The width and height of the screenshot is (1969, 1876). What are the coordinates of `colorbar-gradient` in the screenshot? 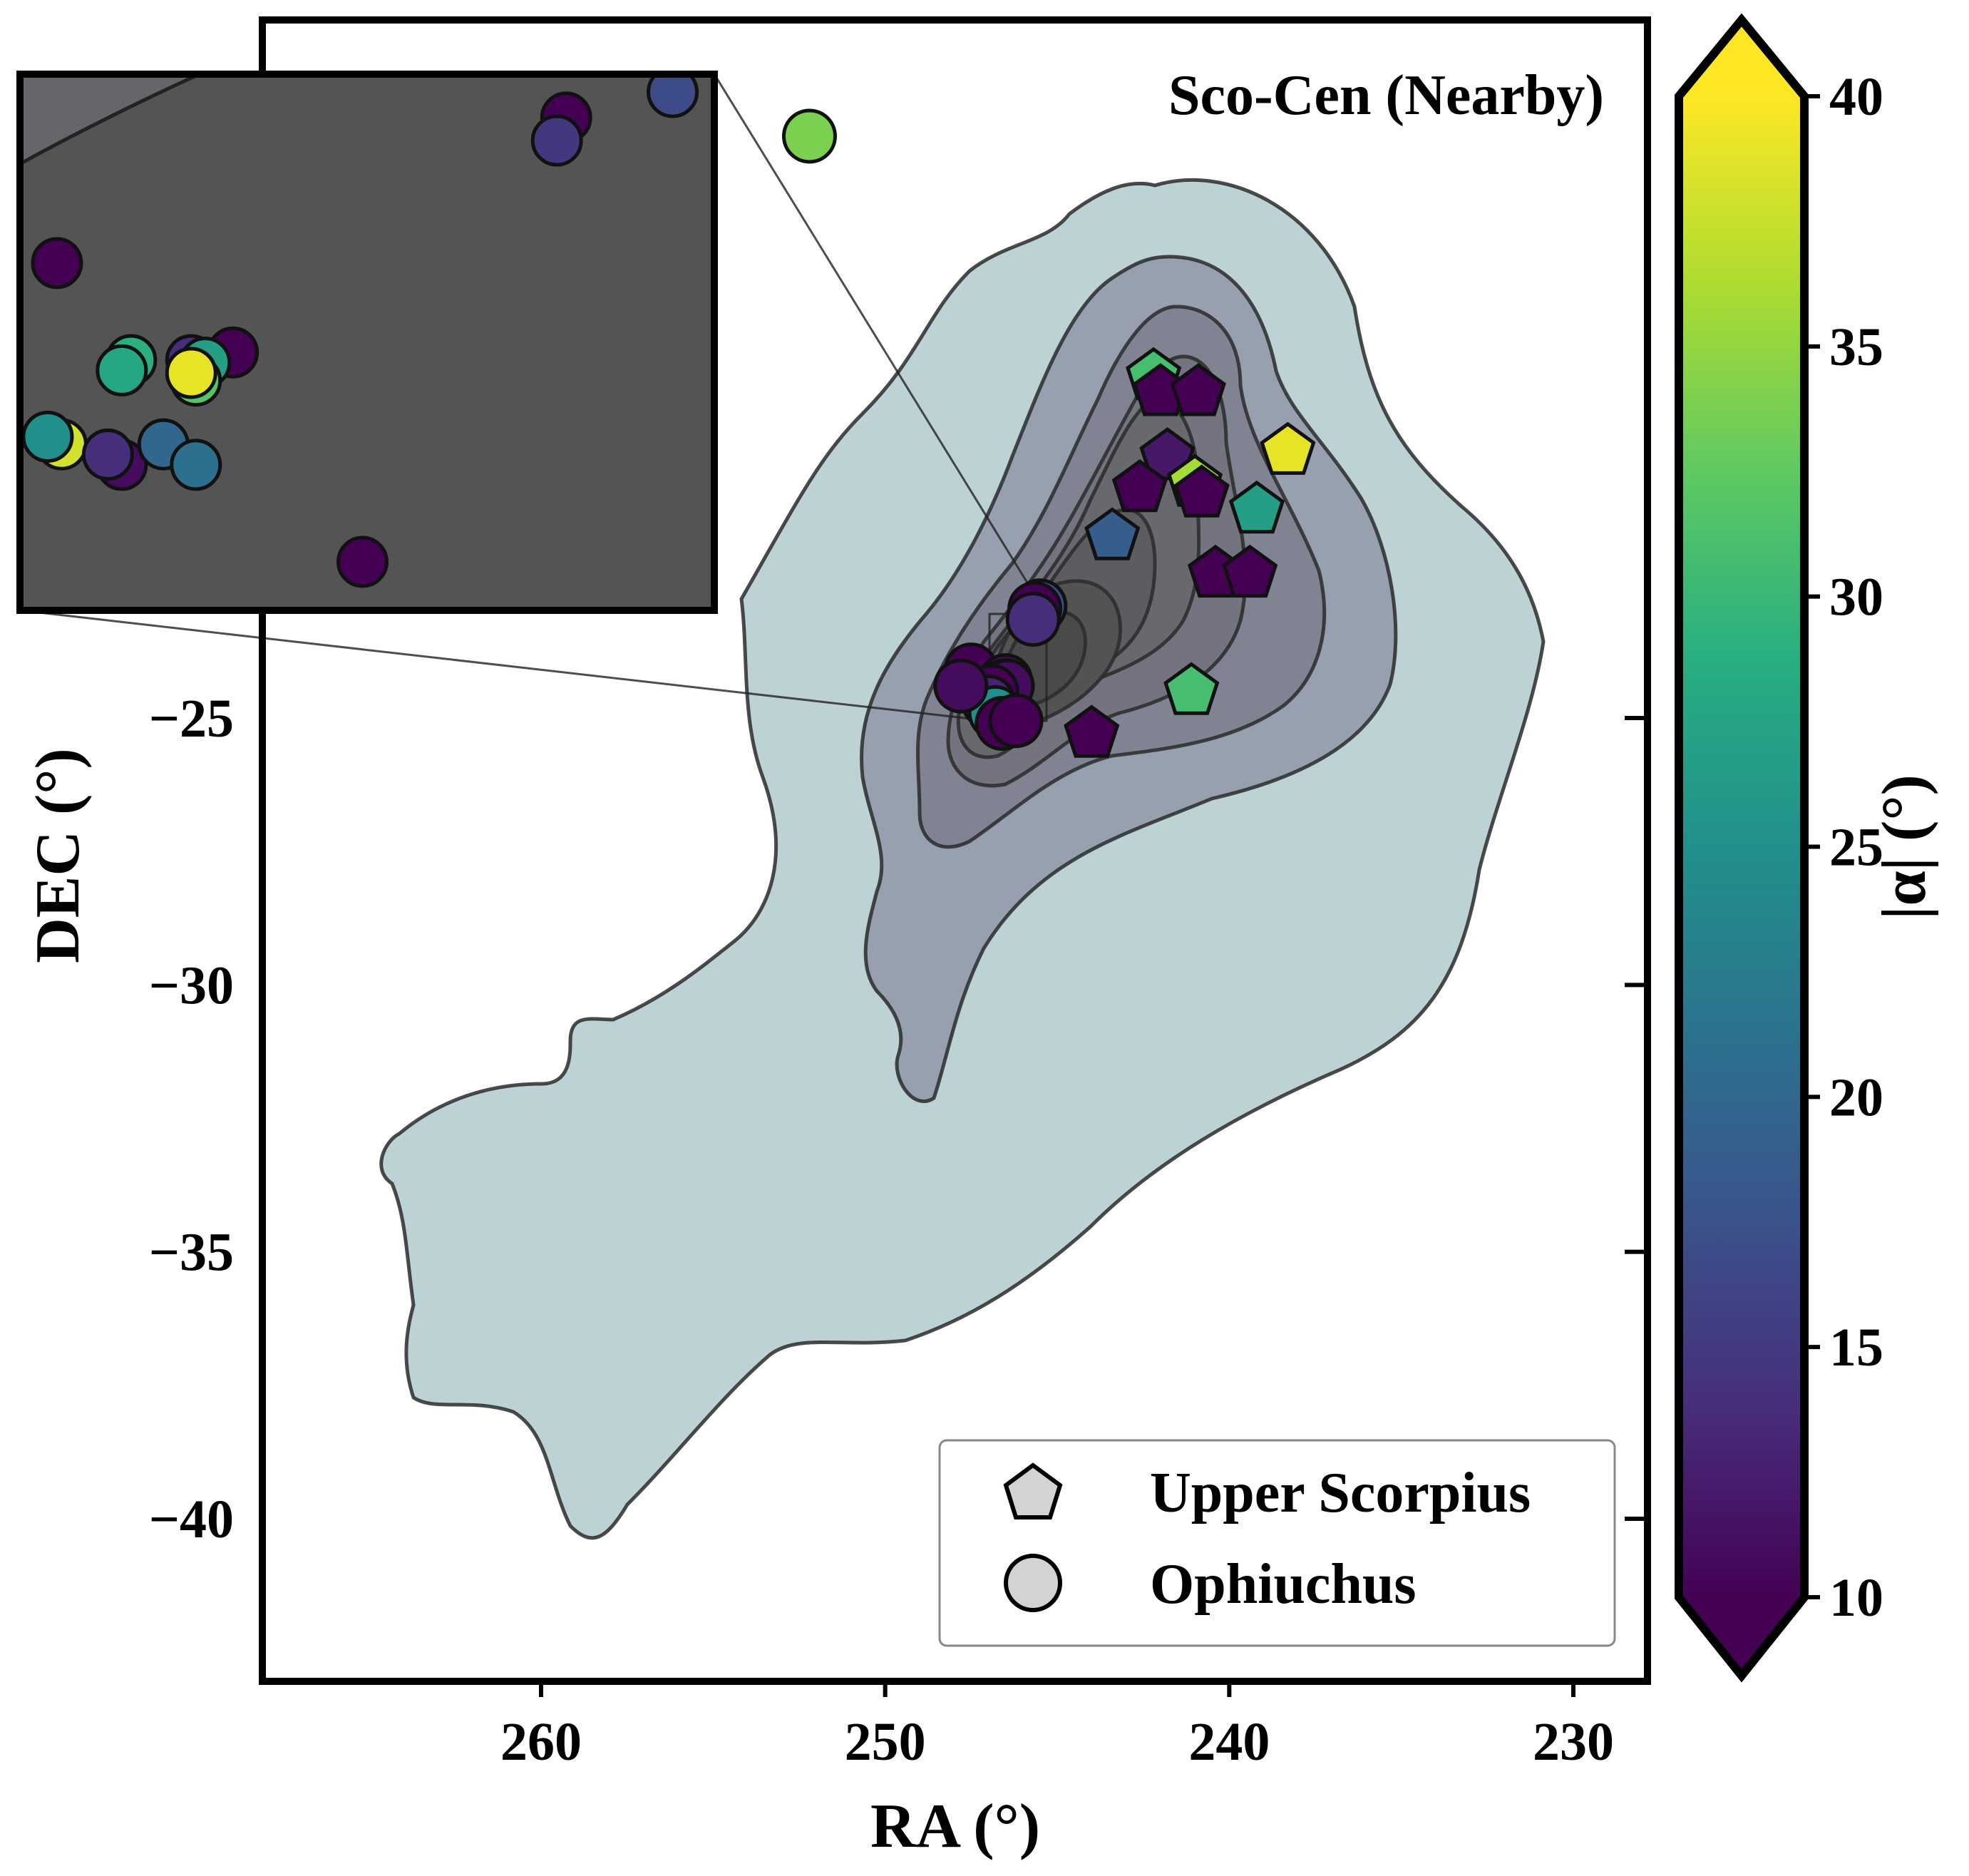 It's located at (1741, 847).